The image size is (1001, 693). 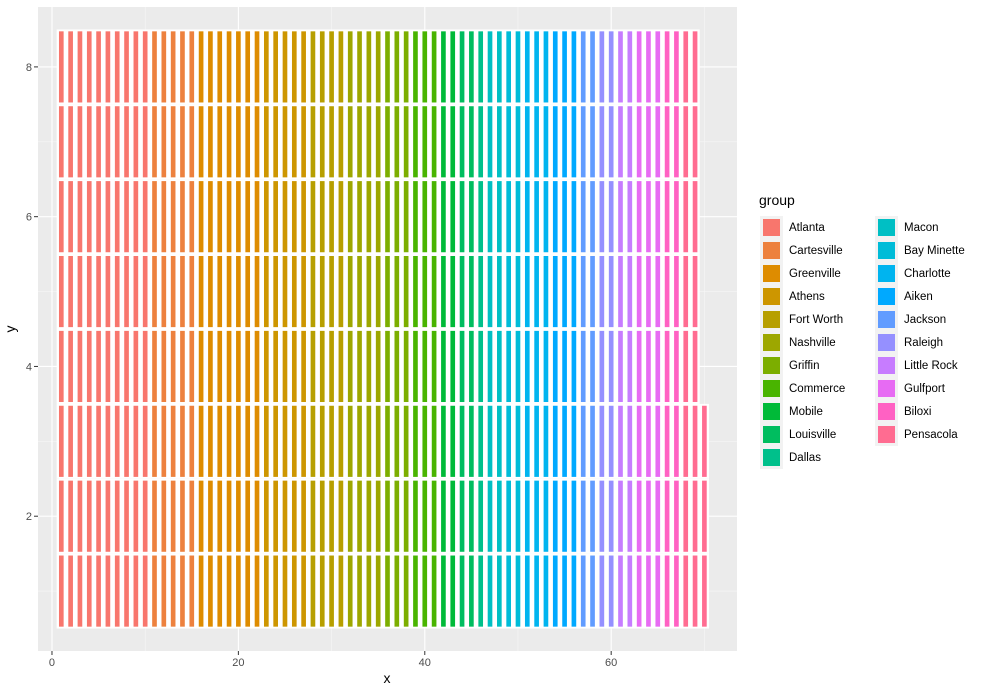 I want to click on legend-label: Jackson, so click(x=925, y=320).